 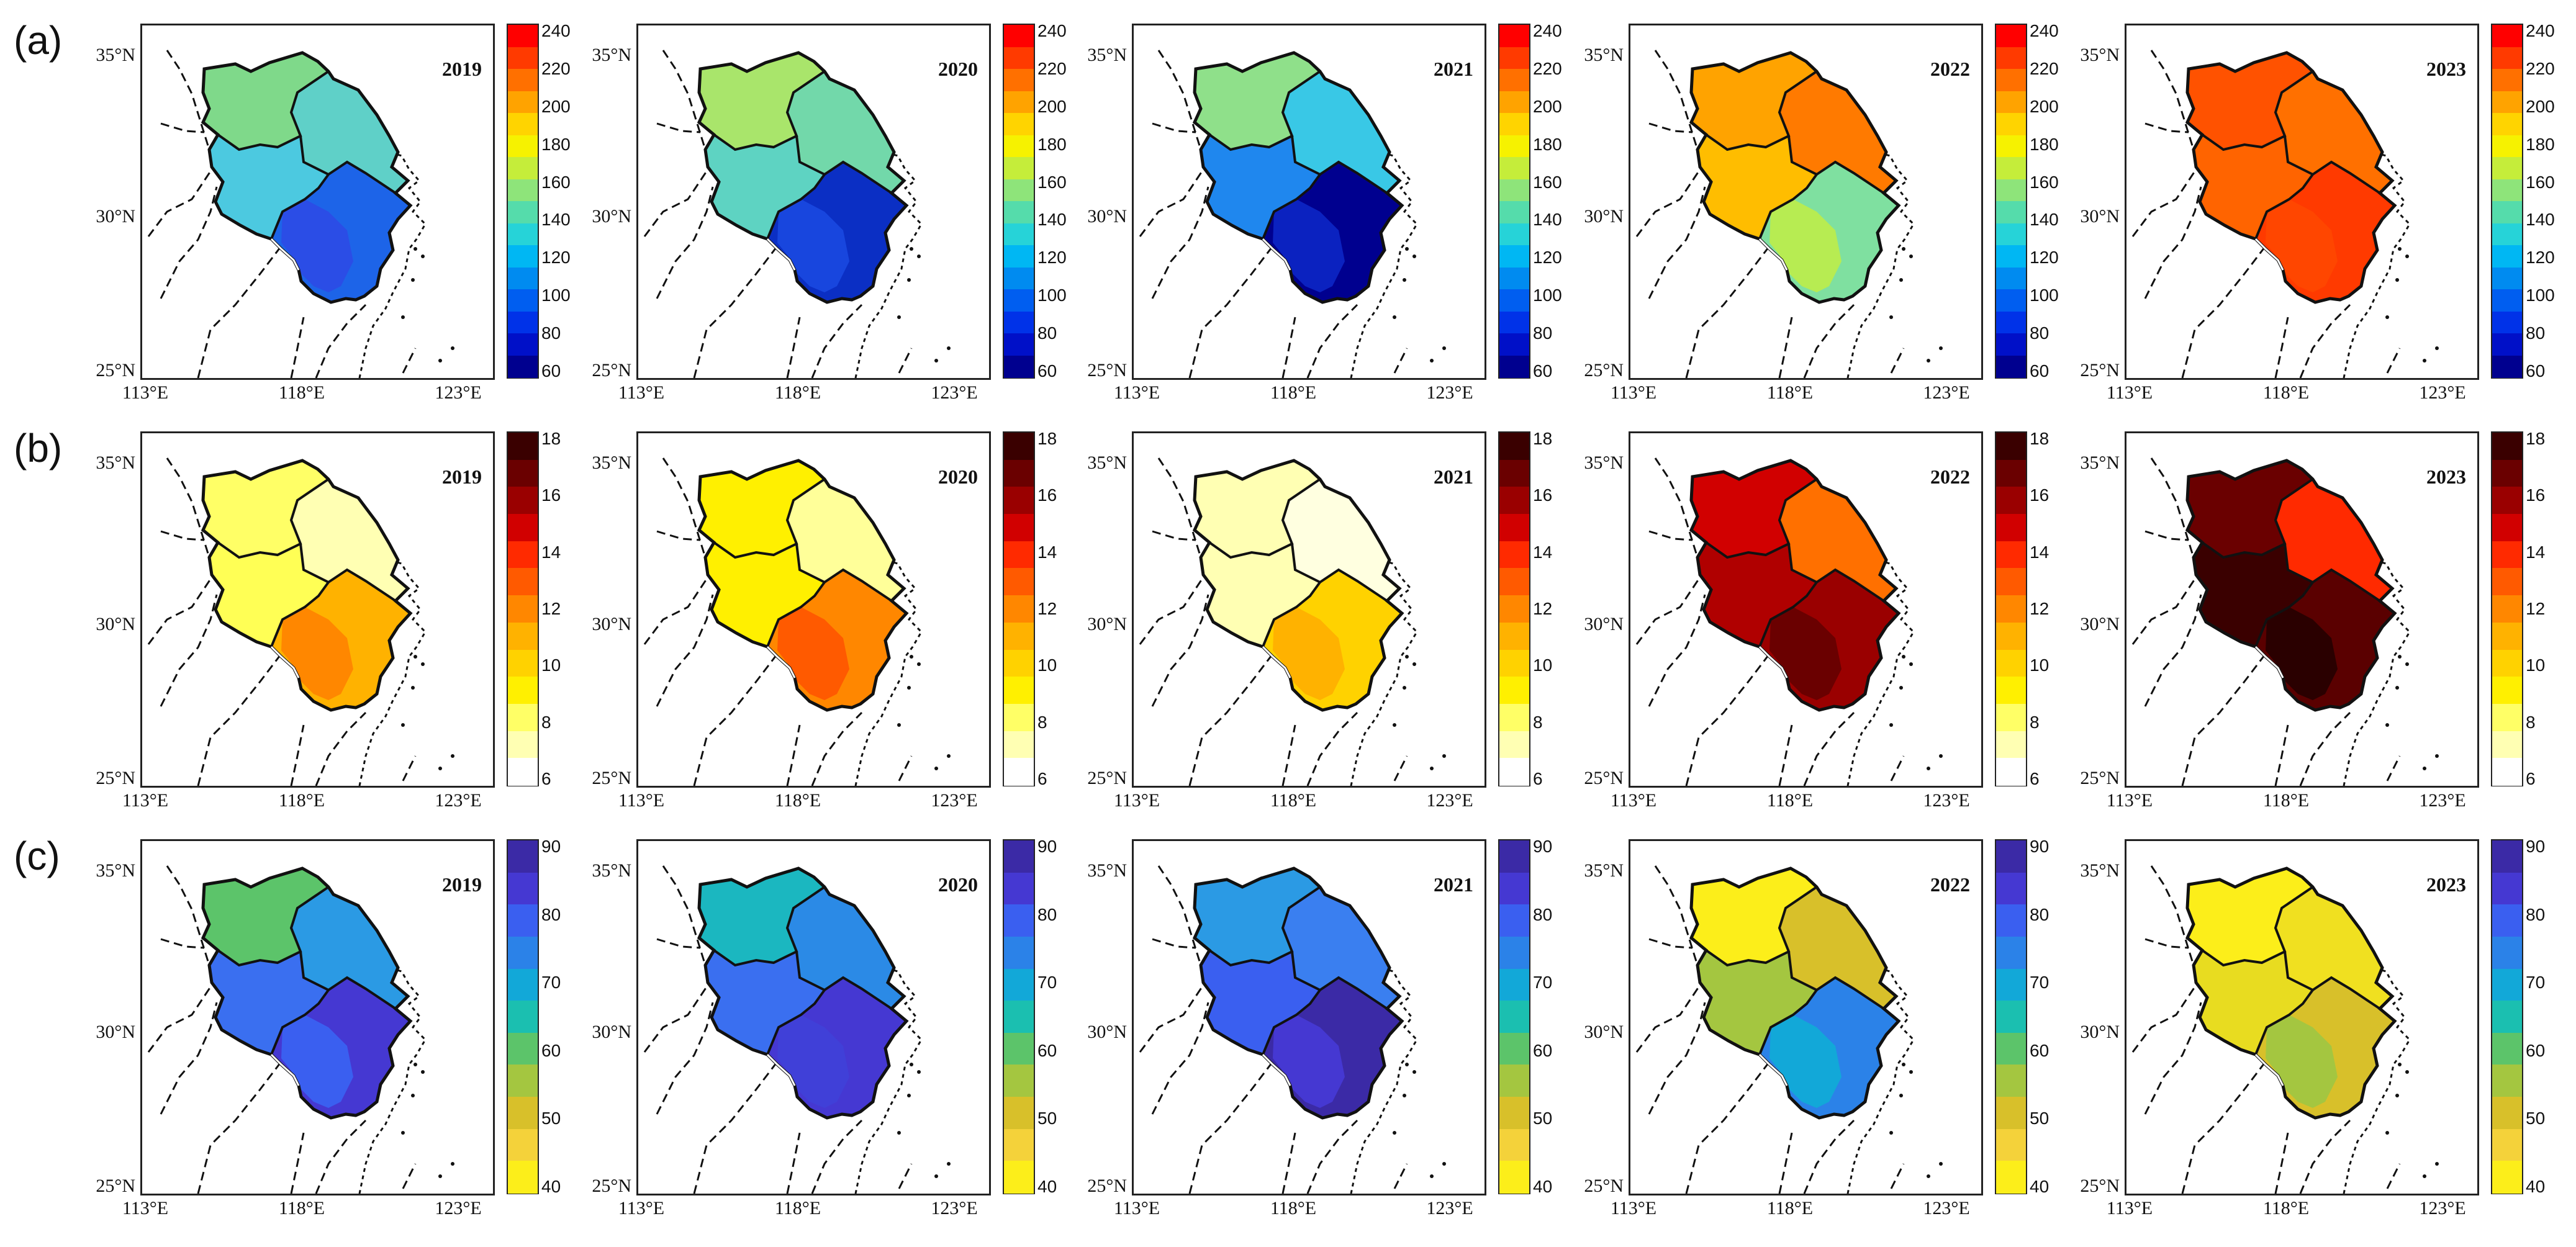 What do you see at coordinates (2536, 665) in the screenshot?
I see `colorbar-tick-label: 10` at bounding box center [2536, 665].